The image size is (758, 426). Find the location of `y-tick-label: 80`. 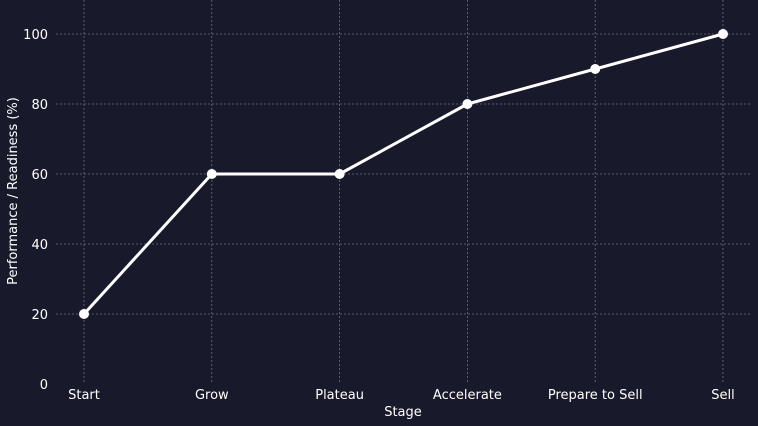

y-tick-label: 80 is located at coordinates (39, 105).